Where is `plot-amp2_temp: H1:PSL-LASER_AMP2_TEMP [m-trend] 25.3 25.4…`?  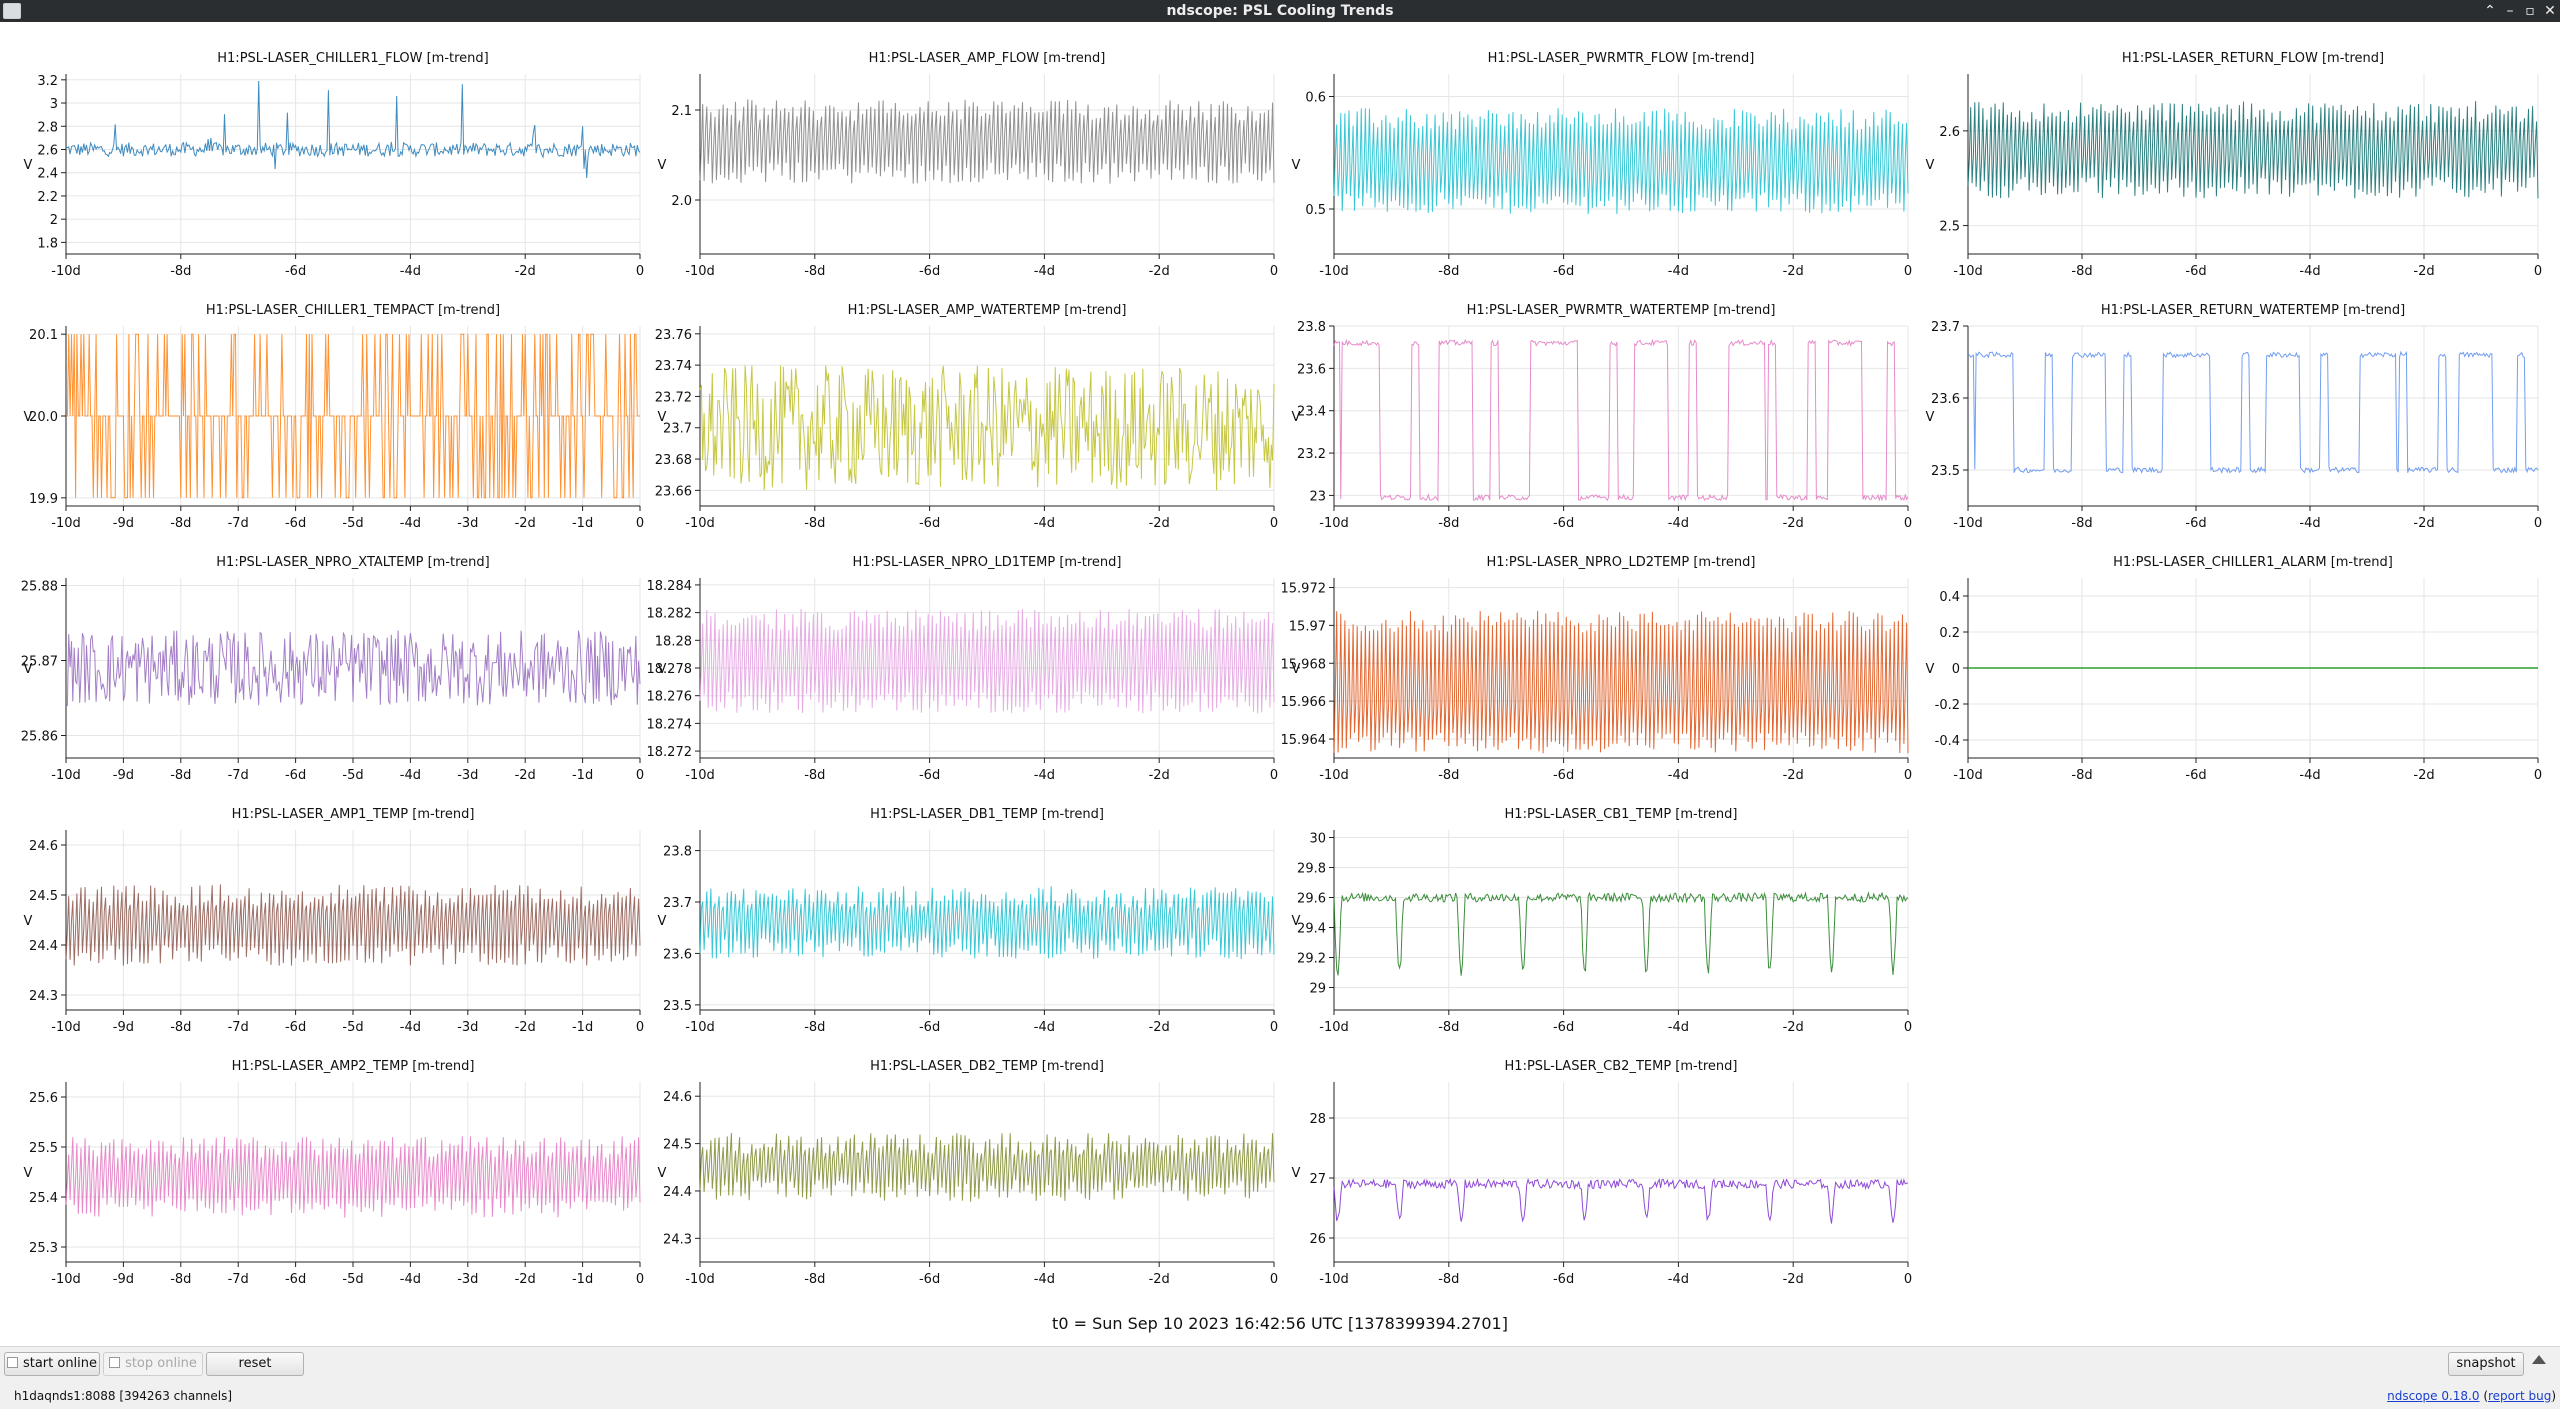 plot-amp2_temp: H1:PSL-LASER_AMP2_TEMP [m-trend] 25.3 25.4… is located at coordinates (334, 1173).